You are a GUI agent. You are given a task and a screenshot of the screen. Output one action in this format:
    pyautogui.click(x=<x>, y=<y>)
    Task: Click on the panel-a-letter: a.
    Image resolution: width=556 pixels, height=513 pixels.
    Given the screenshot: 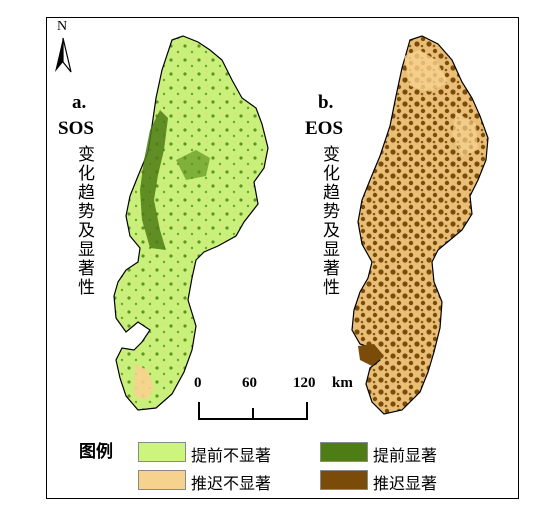 What is the action you would take?
    pyautogui.click(x=79, y=102)
    